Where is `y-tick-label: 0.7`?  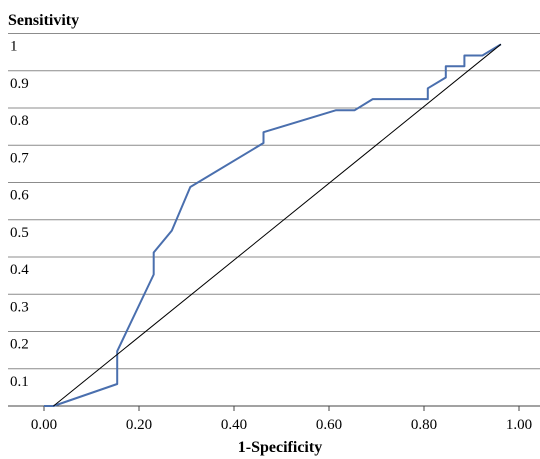
y-tick-label: 0.7 is located at coordinates (19, 158).